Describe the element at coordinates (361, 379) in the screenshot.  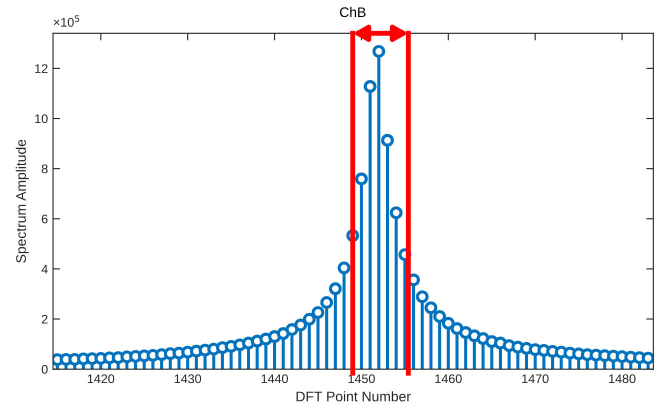
I see `x-tick-label: 1450` at that location.